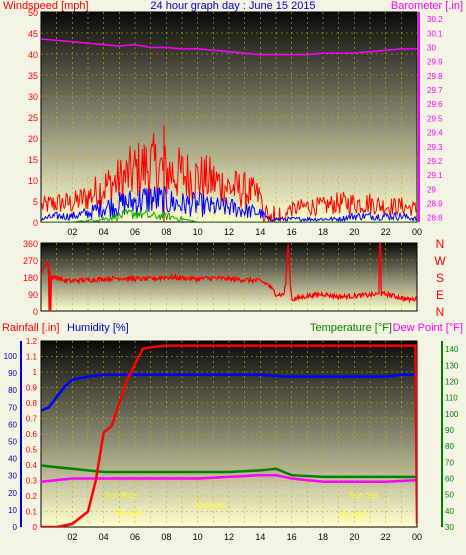  What do you see at coordinates (354, 537) in the screenshot?
I see `hour-tick-label: 20` at bounding box center [354, 537].